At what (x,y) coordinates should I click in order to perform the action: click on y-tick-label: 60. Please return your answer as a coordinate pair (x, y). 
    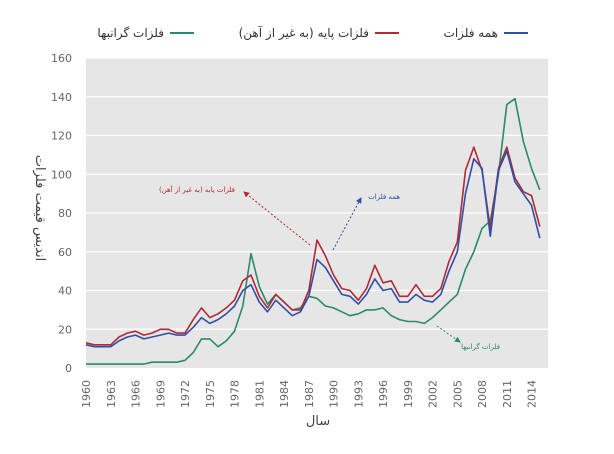
    Looking at the image, I should click on (65, 252).